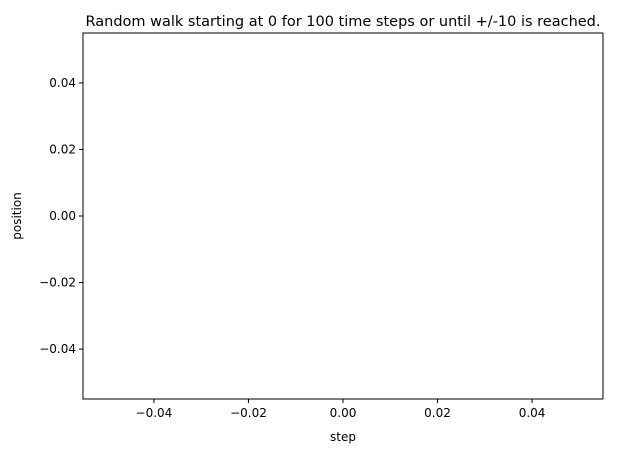 The height and width of the screenshot is (455, 634). What do you see at coordinates (343, 413) in the screenshot?
I see `x-tick-label: 0.00` at bounding box center [343, 413].